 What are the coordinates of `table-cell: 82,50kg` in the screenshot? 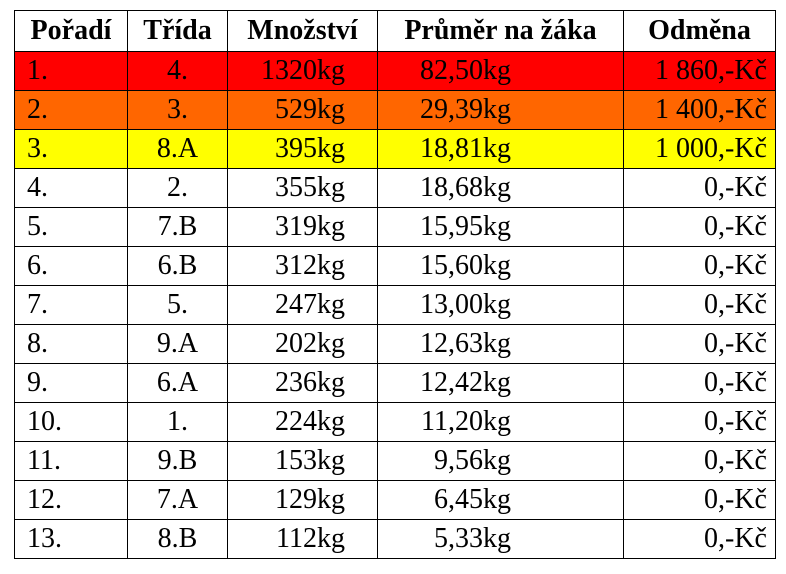 It's located at (500, 71).